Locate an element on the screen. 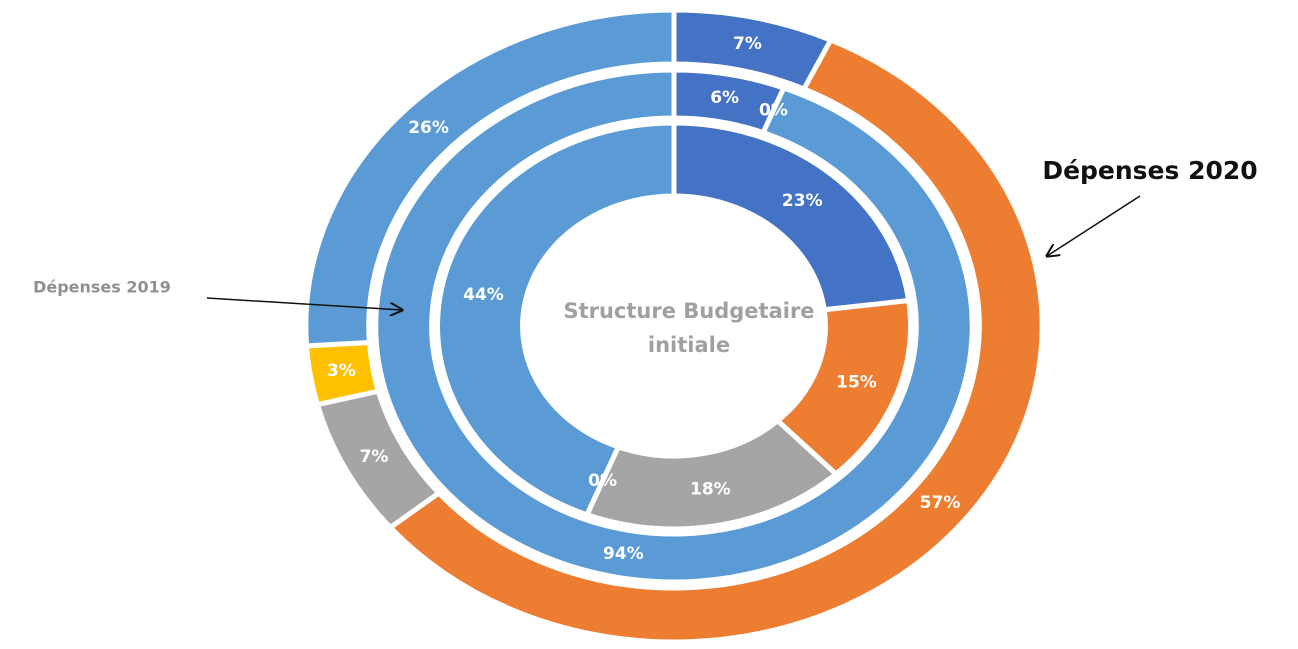 This screenshot has width=1298, height=649. data-label: 15% is located at coordinates (856, 382).